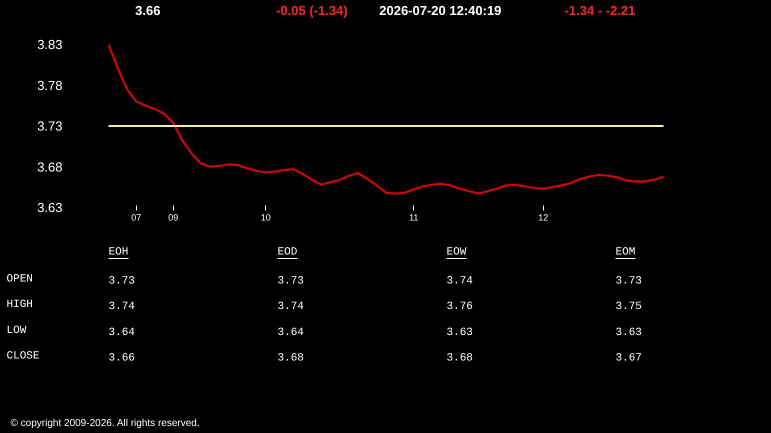 The image size is (771, 433). Describe the element at coordinates (629, 358) in the screenshot. I see `data-label: 3.67` at that location.